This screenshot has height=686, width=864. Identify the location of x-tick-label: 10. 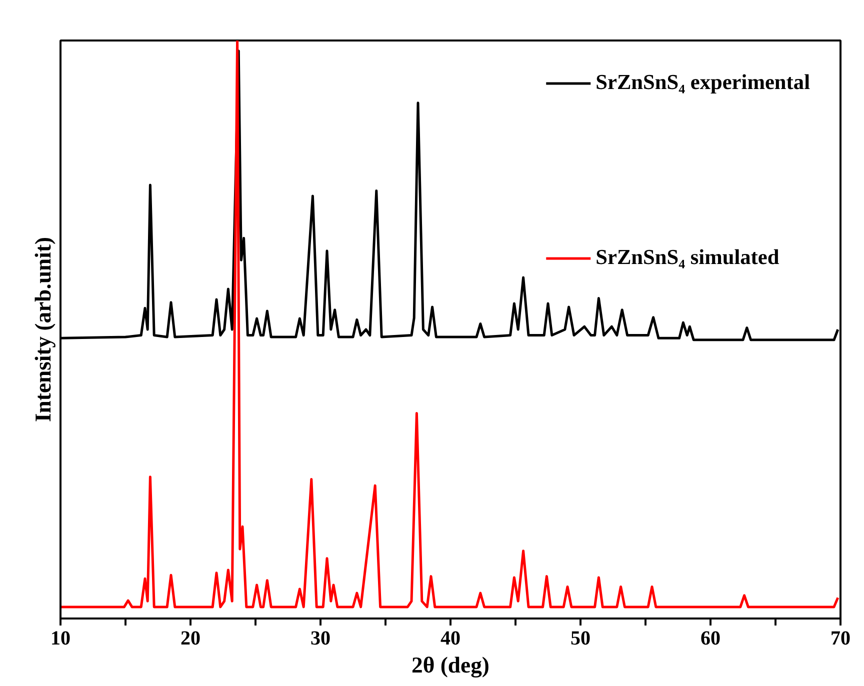
(60, 639).